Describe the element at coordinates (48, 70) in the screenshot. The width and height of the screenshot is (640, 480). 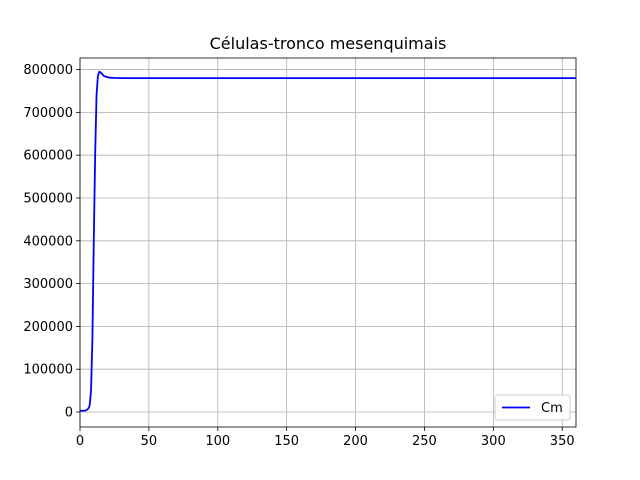
I see `y-tick-label: 800000` at that location.